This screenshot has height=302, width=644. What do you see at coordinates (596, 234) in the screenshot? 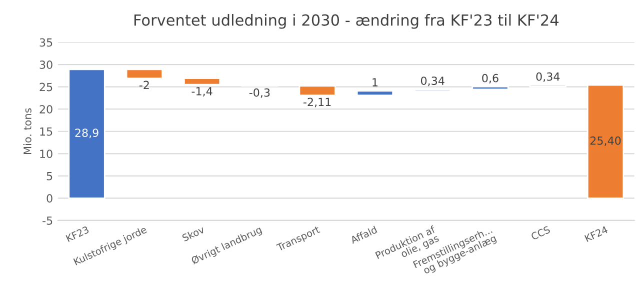
I see `x-tick-label: KF24` at bounding box center [596, 234].